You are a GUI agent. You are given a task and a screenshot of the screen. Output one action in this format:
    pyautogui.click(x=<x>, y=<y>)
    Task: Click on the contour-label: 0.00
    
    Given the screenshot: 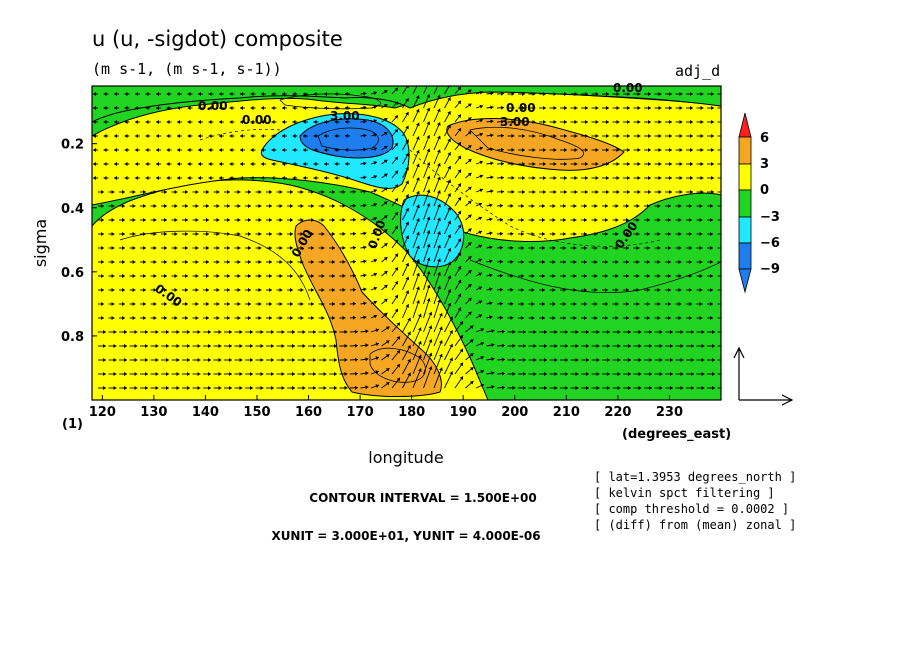 What is the action you would take?
    pyautogui.click(x=628, y=88)
    